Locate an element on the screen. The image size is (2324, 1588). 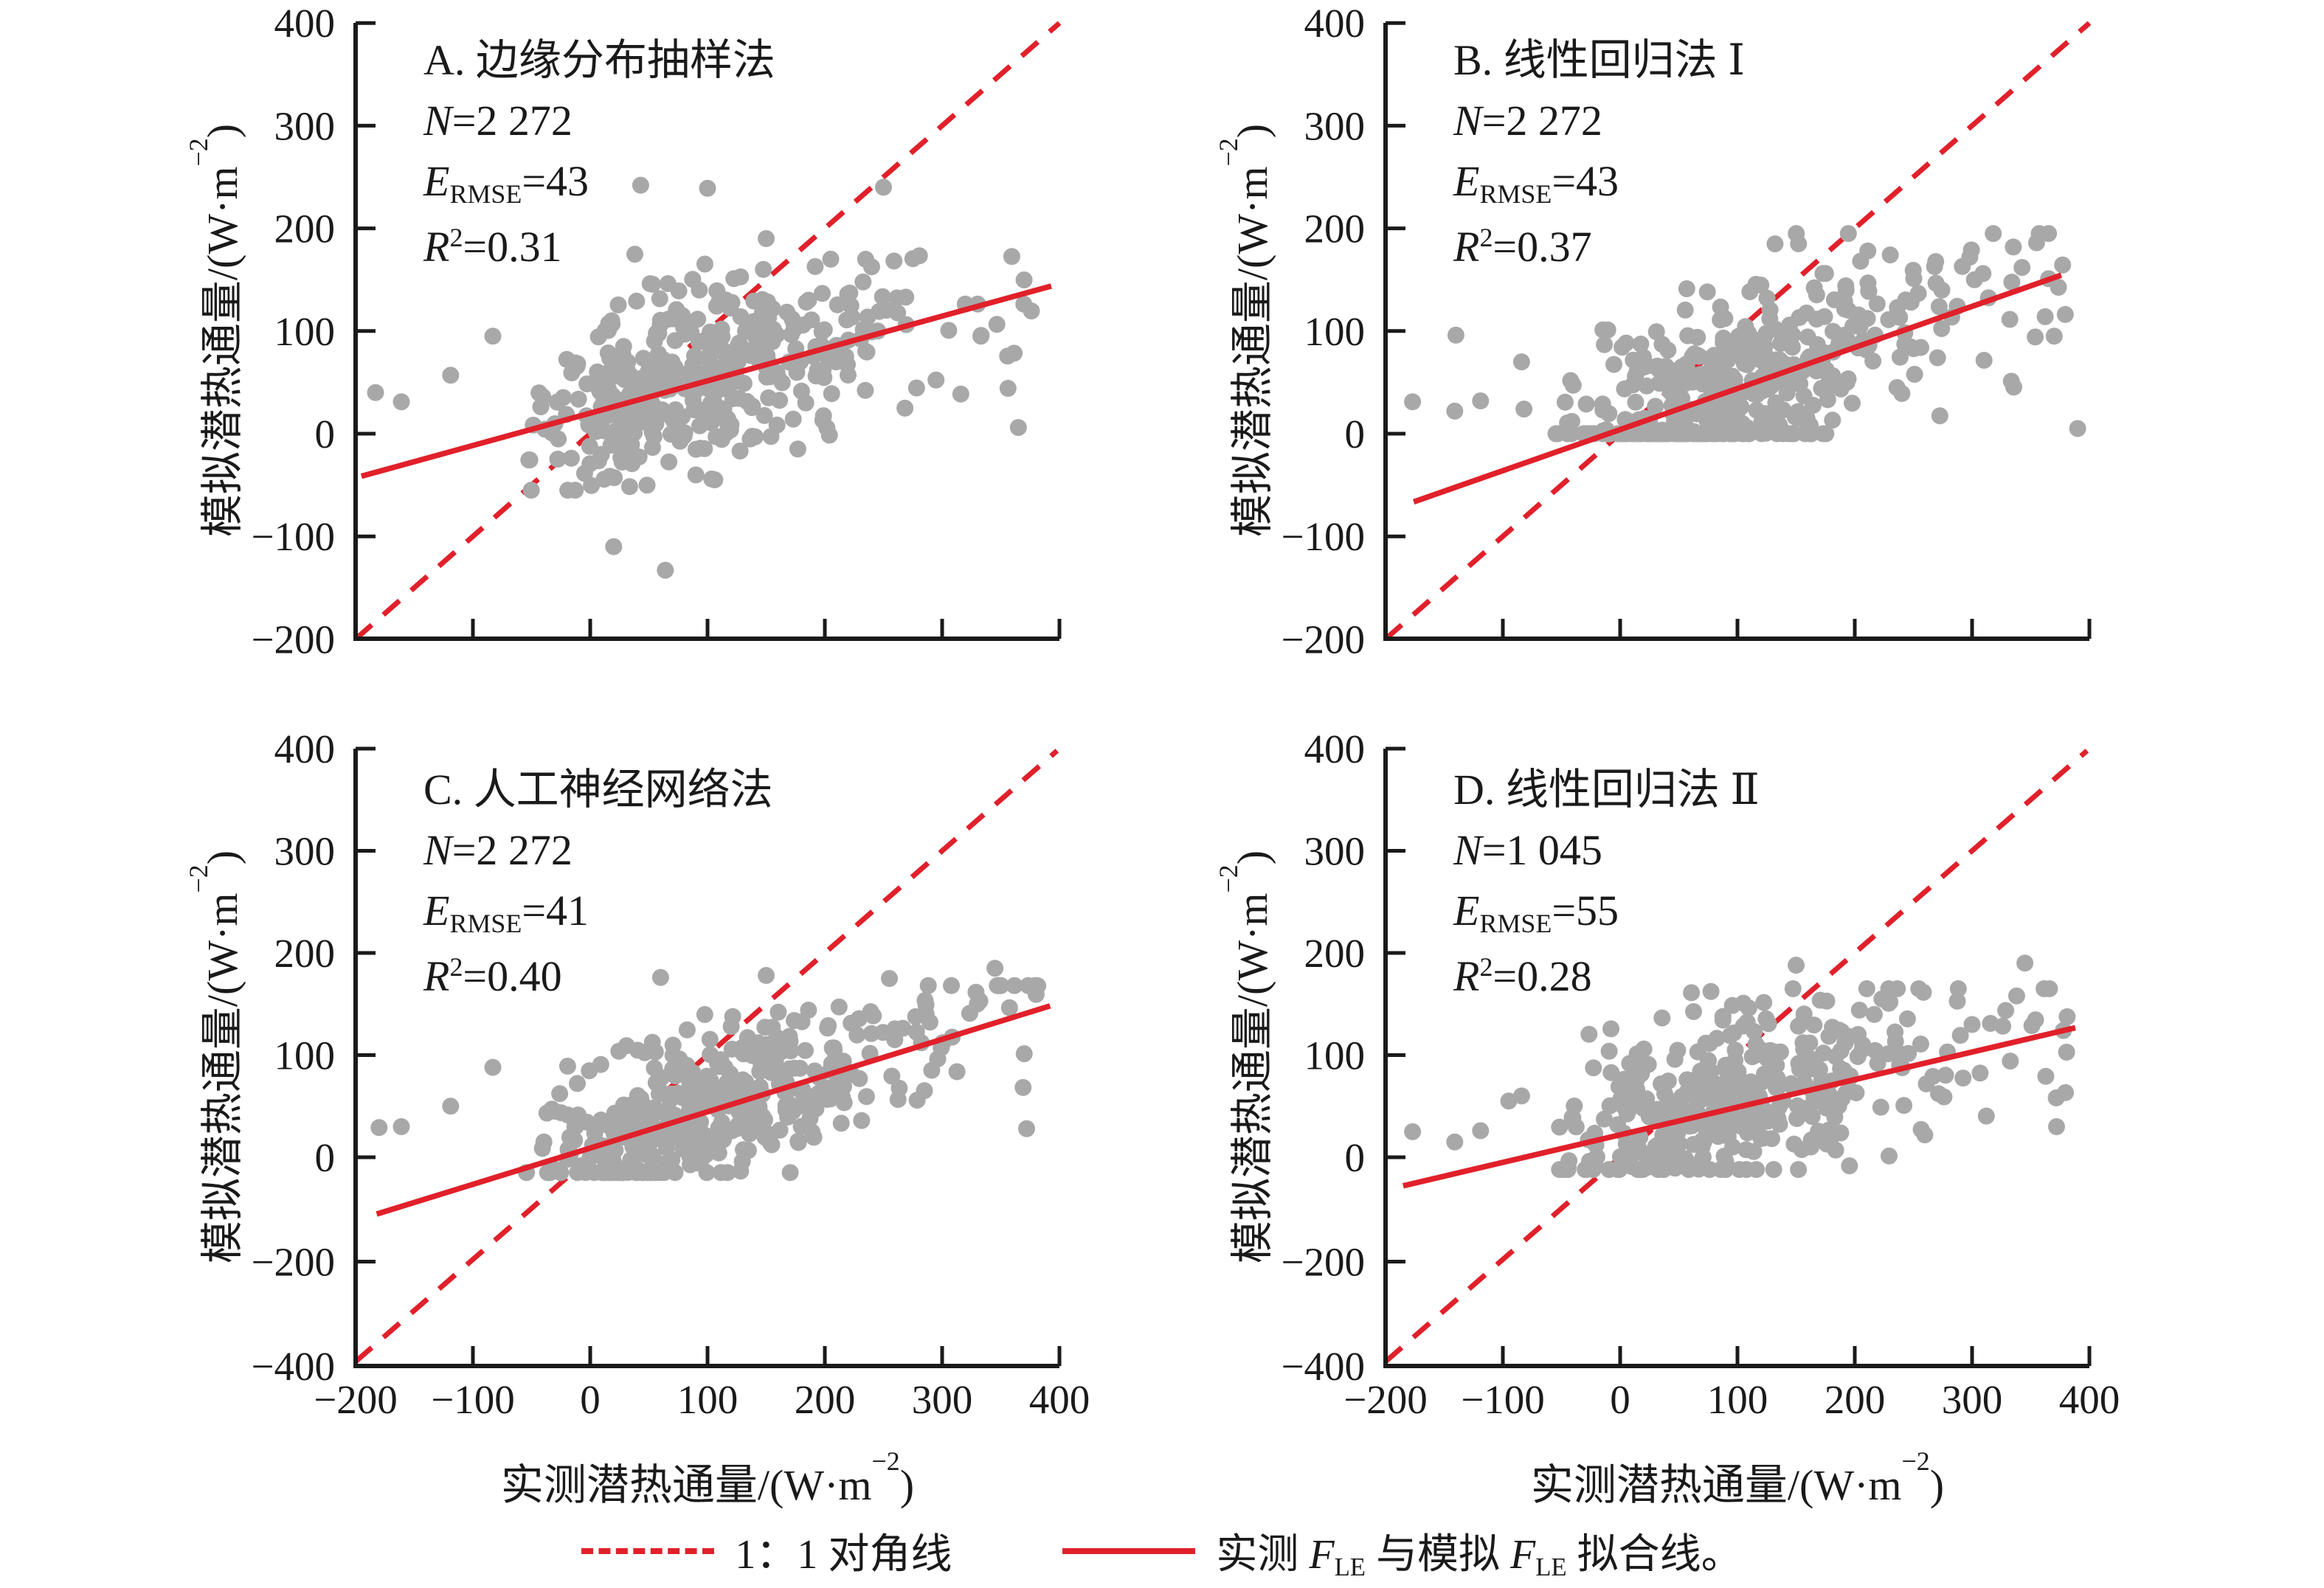
panel-B-n: N=2 272 is located at coordinates (1527, 121).